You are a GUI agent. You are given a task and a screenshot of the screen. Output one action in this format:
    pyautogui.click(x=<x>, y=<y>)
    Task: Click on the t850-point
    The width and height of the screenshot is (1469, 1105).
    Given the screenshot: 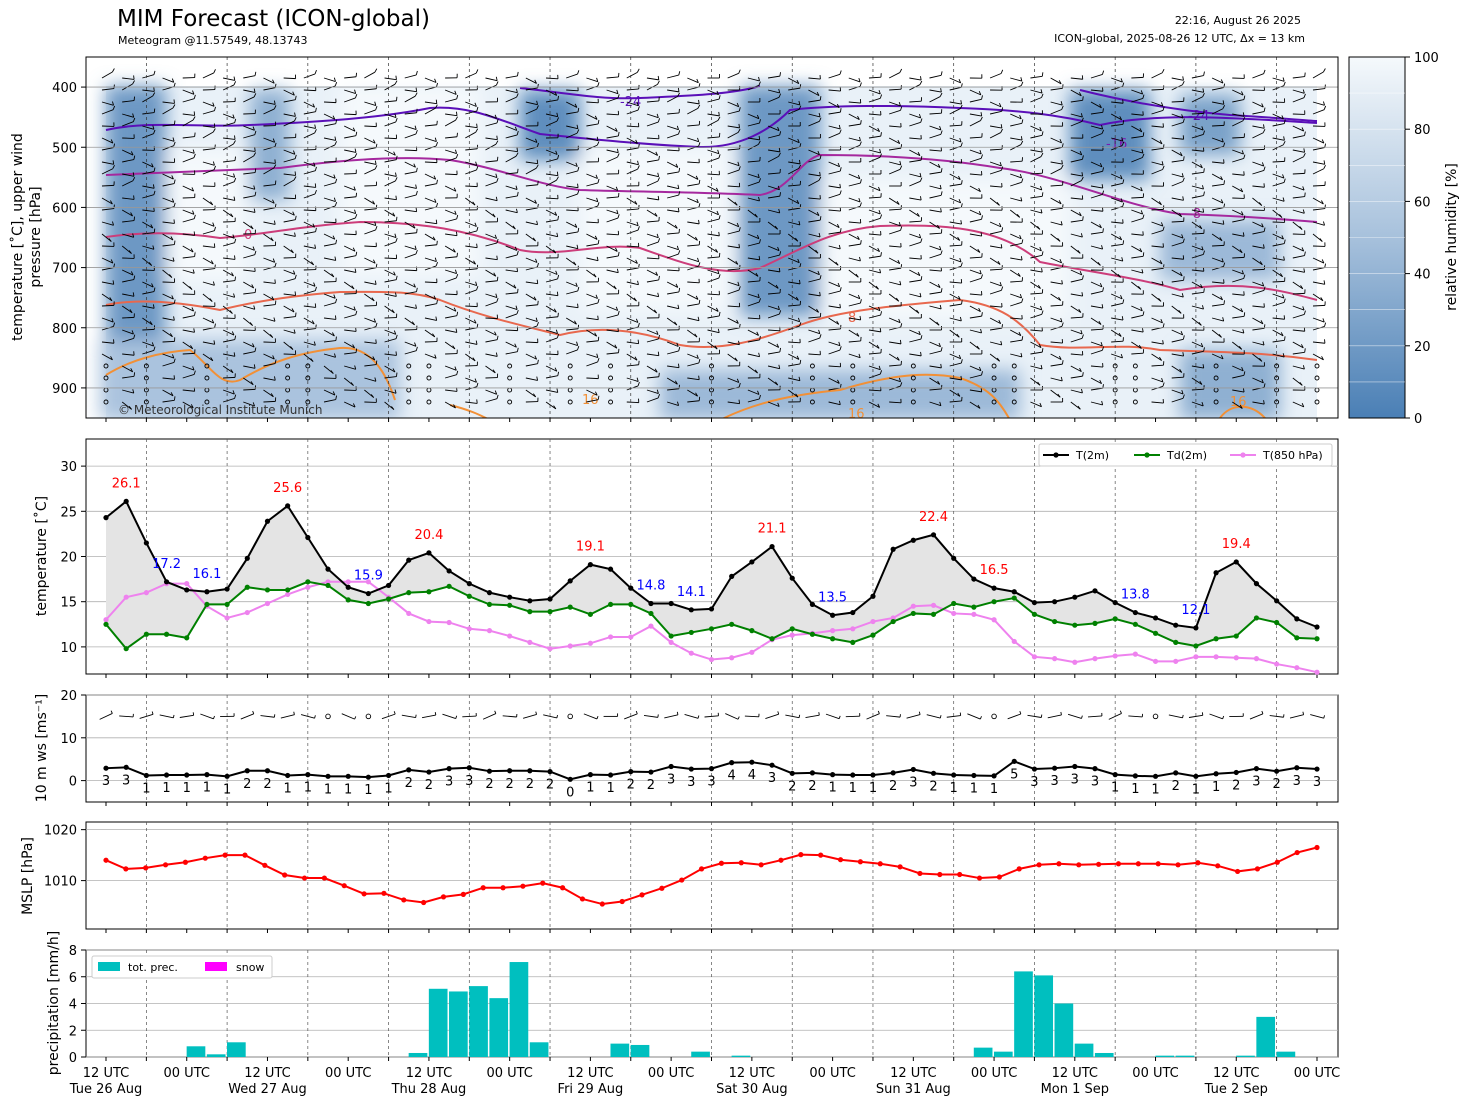 What is the action you would take?
    pyautogui.click(x=833, y=631)
    